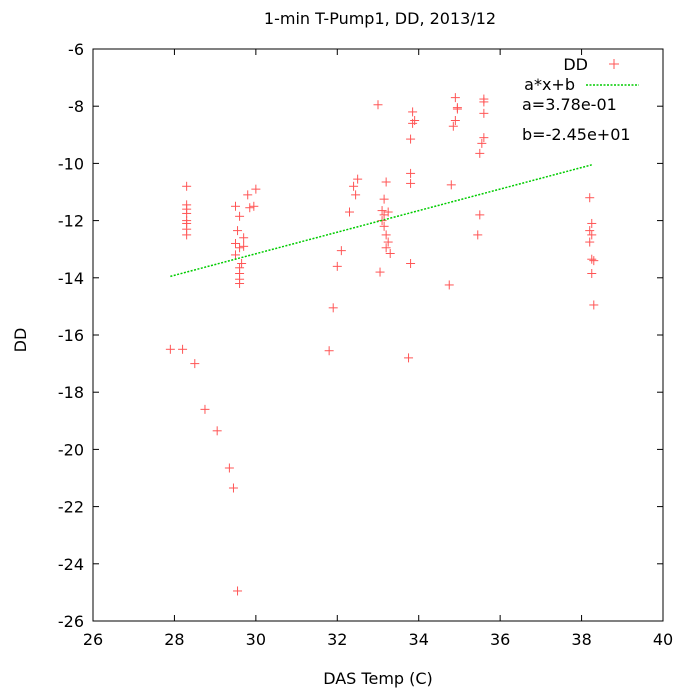 The image size is (690, 698). I want to click on y-tick-label: -20, so click(71, 449).